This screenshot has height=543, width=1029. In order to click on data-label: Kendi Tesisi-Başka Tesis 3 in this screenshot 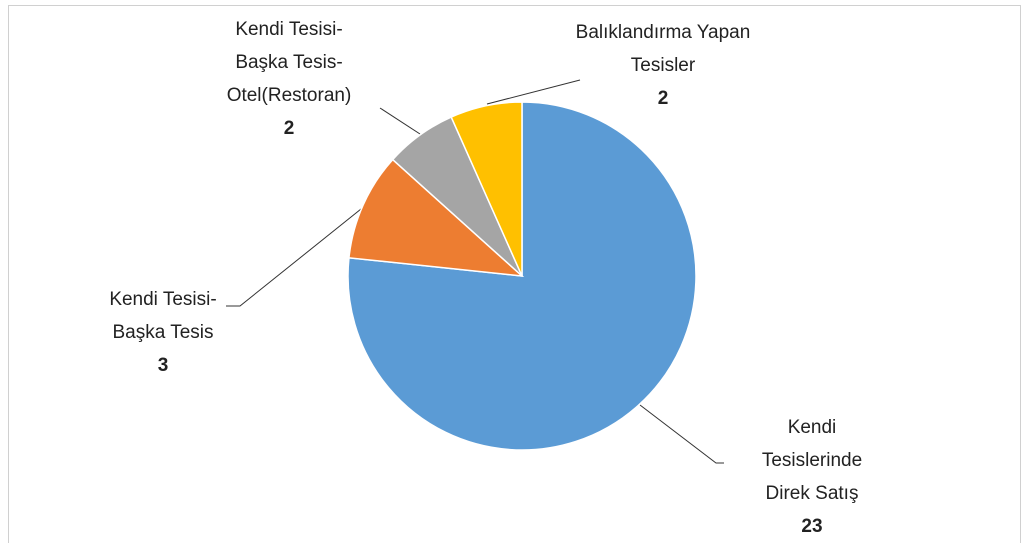, I will do `click(163, 332)`.